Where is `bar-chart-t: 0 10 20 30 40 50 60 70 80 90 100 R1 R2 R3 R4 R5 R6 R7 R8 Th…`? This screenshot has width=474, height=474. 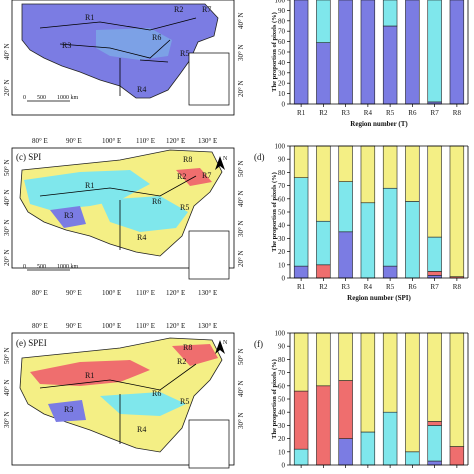 bar-chart-t: 0 10 20 30 40 50 60 70 80 90 100 R1 R2 R3 R4 R5 R6 R7 R8 Th… is located at coordinates (370, 64).